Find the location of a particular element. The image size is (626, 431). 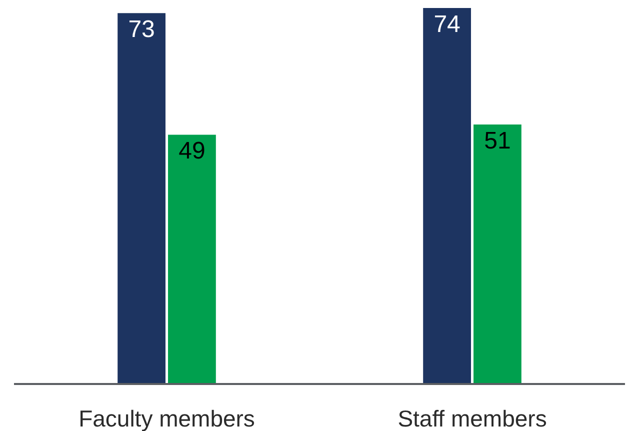

x-tick-label: Staff members is located at coordinates (472, 418).